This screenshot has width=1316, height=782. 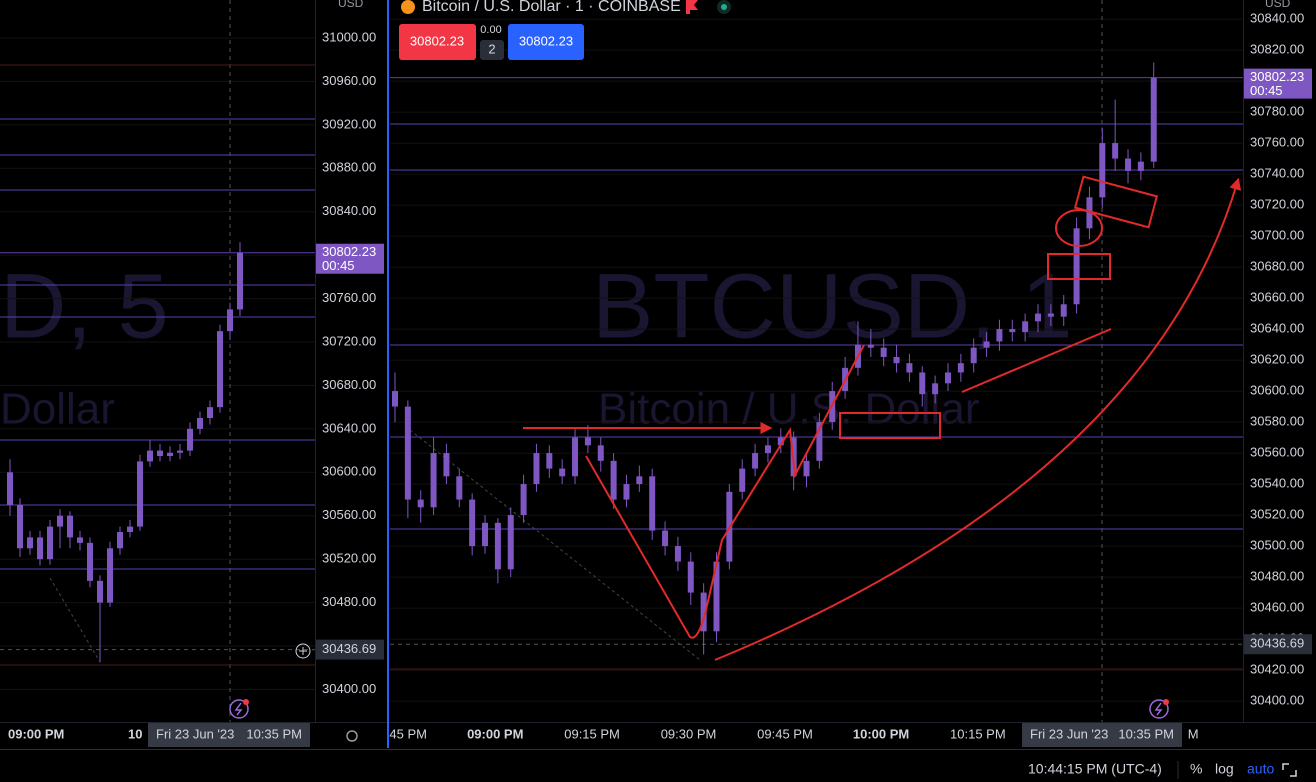 What do you see at coordinates (832, 306) in the screenshot?
I see `watermark: BTCUSD, 1` at bounding box center [832, 306].